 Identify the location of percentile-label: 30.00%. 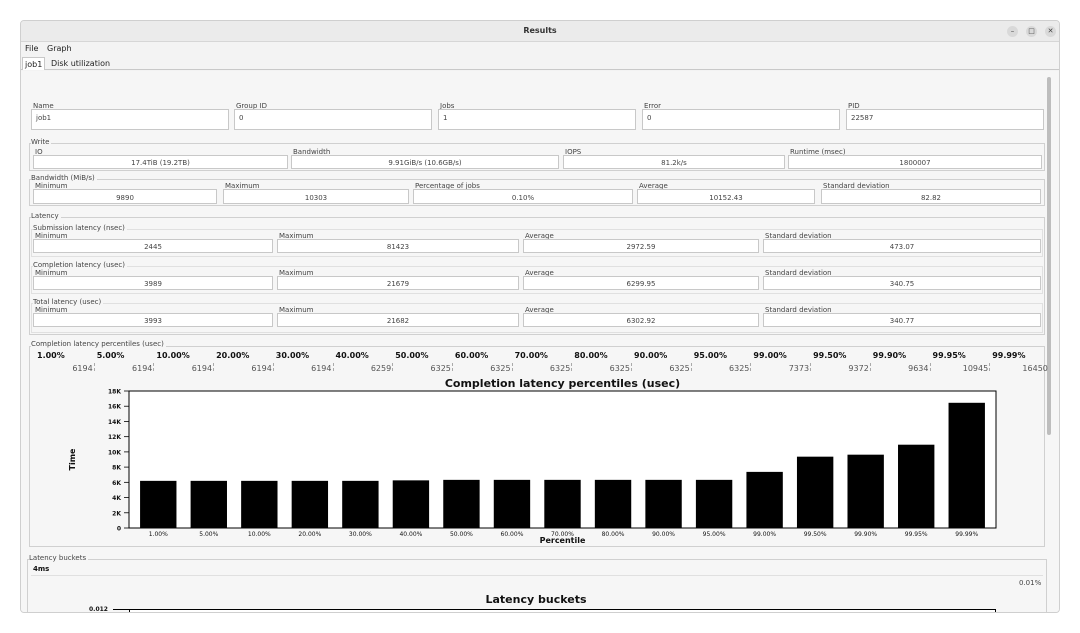
(292, 355).